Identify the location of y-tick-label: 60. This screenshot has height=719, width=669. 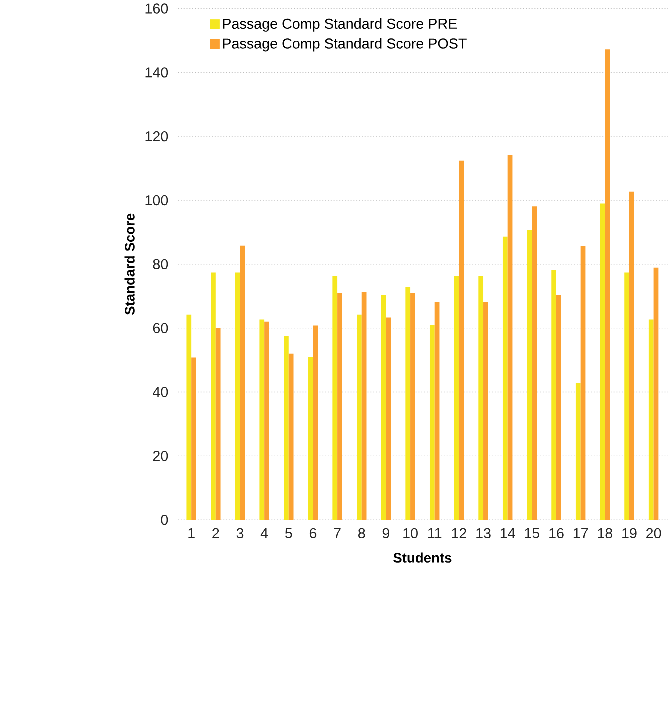
(161, 328).